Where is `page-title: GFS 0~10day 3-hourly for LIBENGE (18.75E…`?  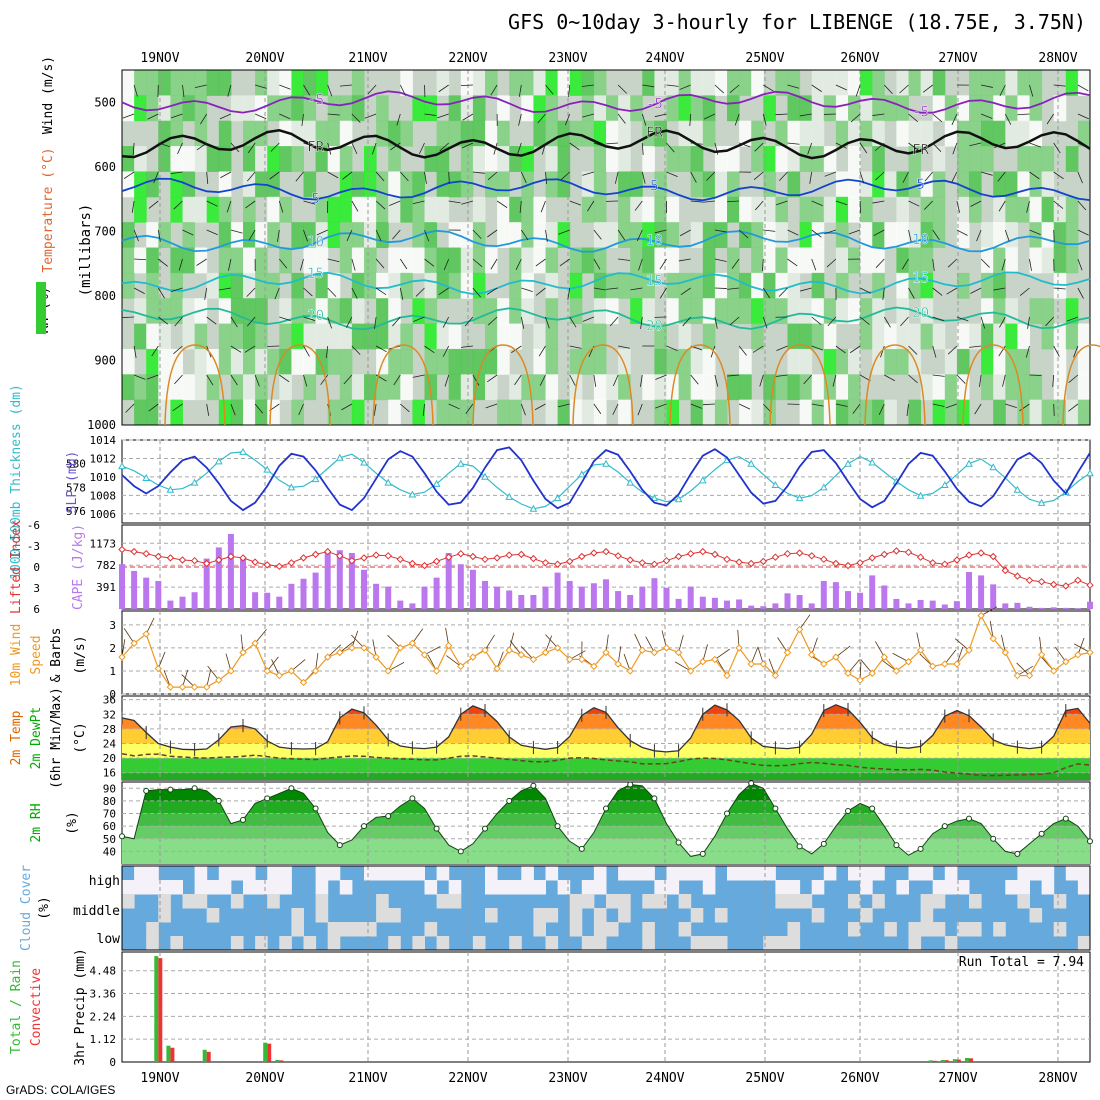 page-title: GFS 0~10day 3-hourly for LIBENGE (18.75E… is located at coordinates (797, 22).